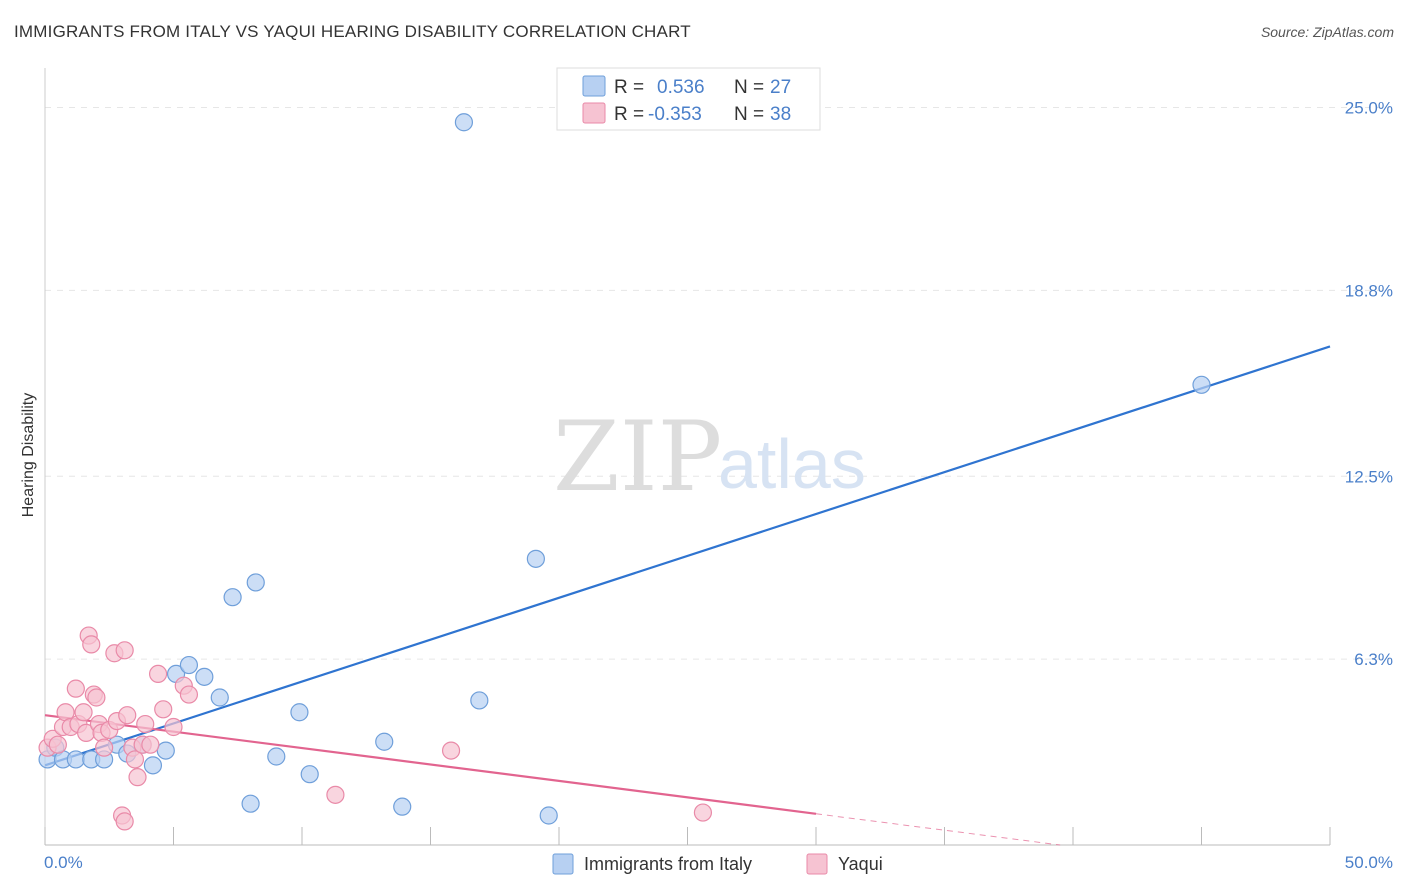  What do you see at coordinates (1369, 384) in the screenshot?
I see `y-tick-labels: 6.3% 12.5% 18.8% 25.0%` at bounding box center [1369, 384].